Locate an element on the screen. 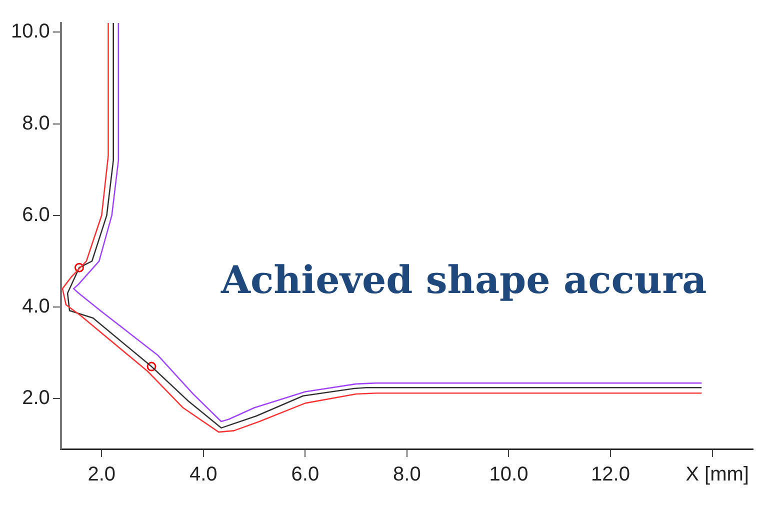  x-tick-label: 12.0 is located at coordinates (610, 475).